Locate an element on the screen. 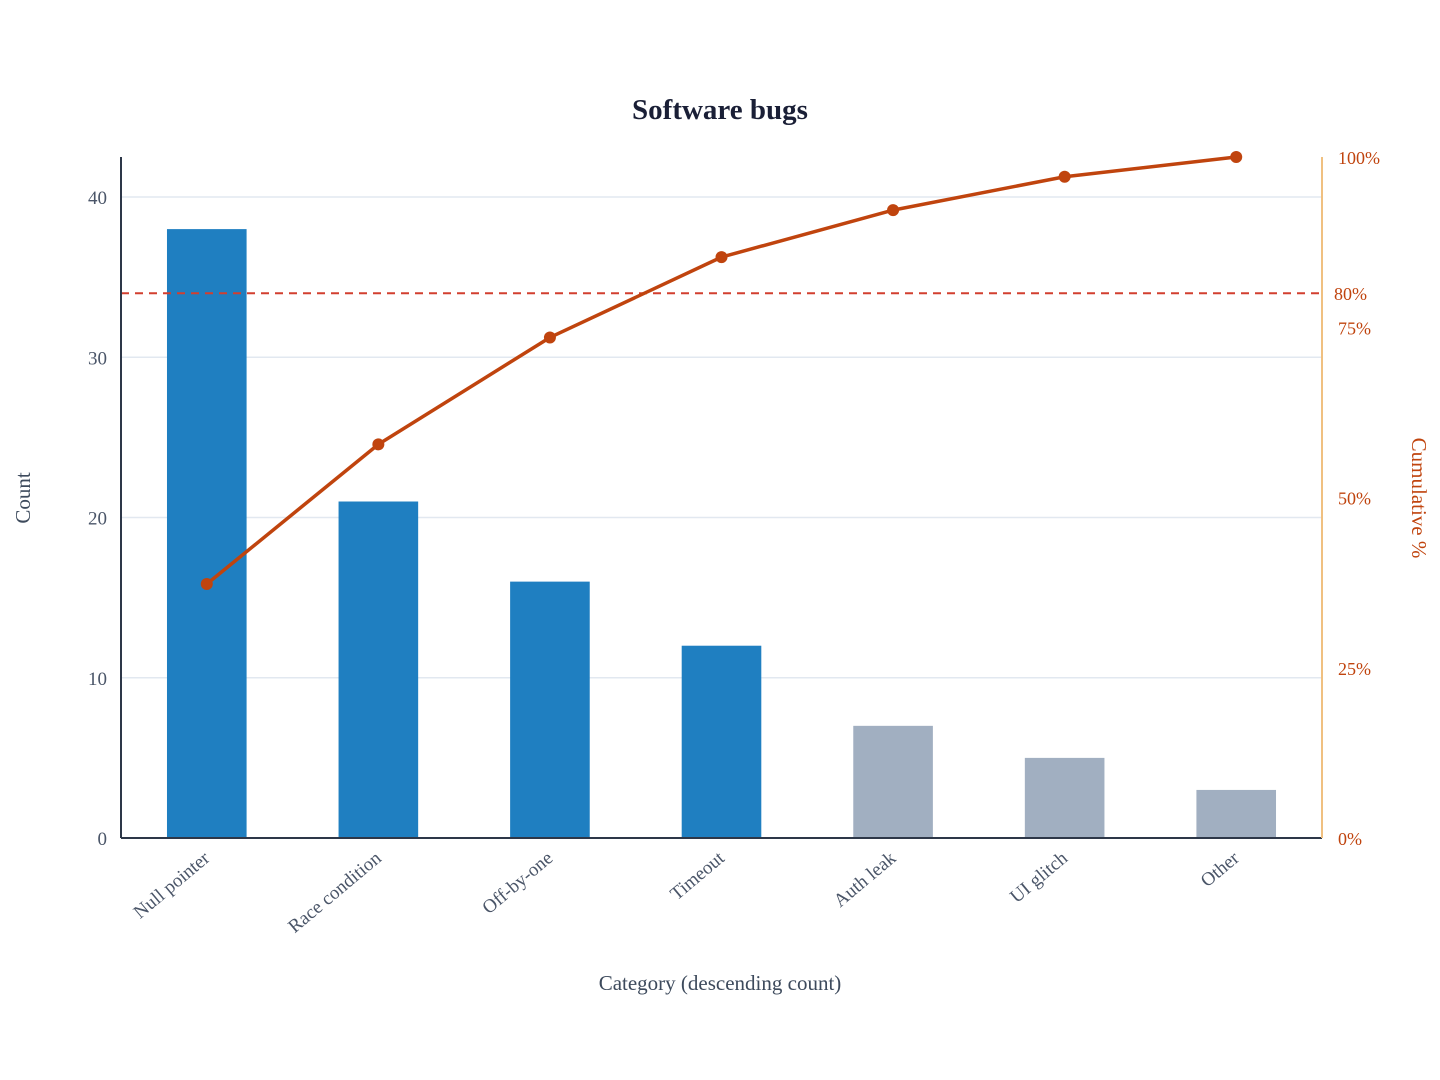  y2-tick-label: 0% is located at coordinates (1350, 839).